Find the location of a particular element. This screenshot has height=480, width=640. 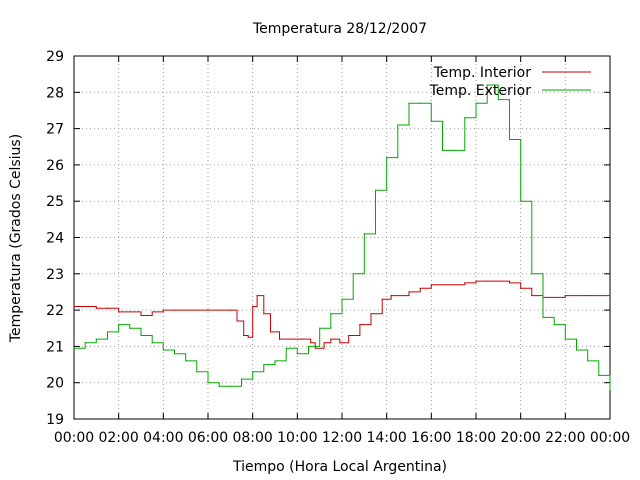

y-tick-label: 27 is located at coordinates (55, 130).